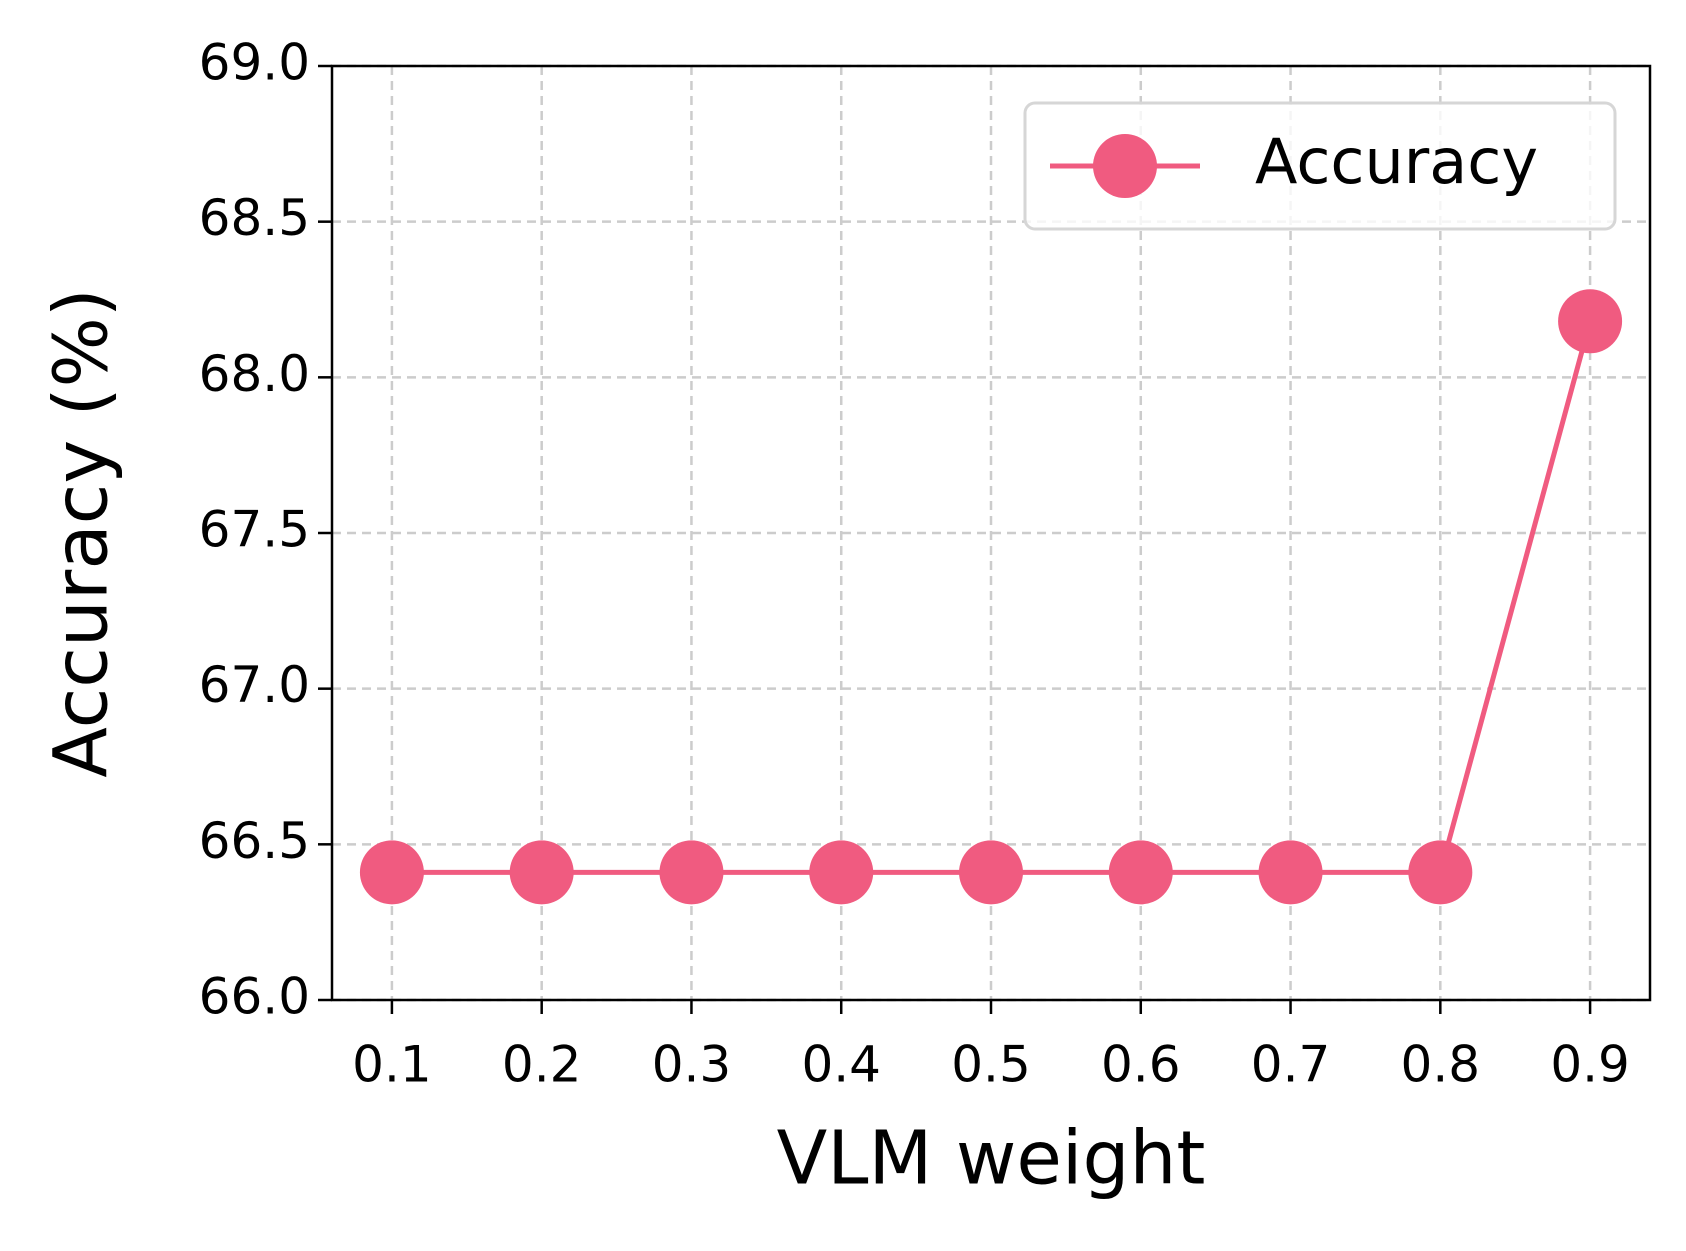 The image size is (1686, 1251). I want to click on x-tick-label: 0.2, so click(542, 1065).